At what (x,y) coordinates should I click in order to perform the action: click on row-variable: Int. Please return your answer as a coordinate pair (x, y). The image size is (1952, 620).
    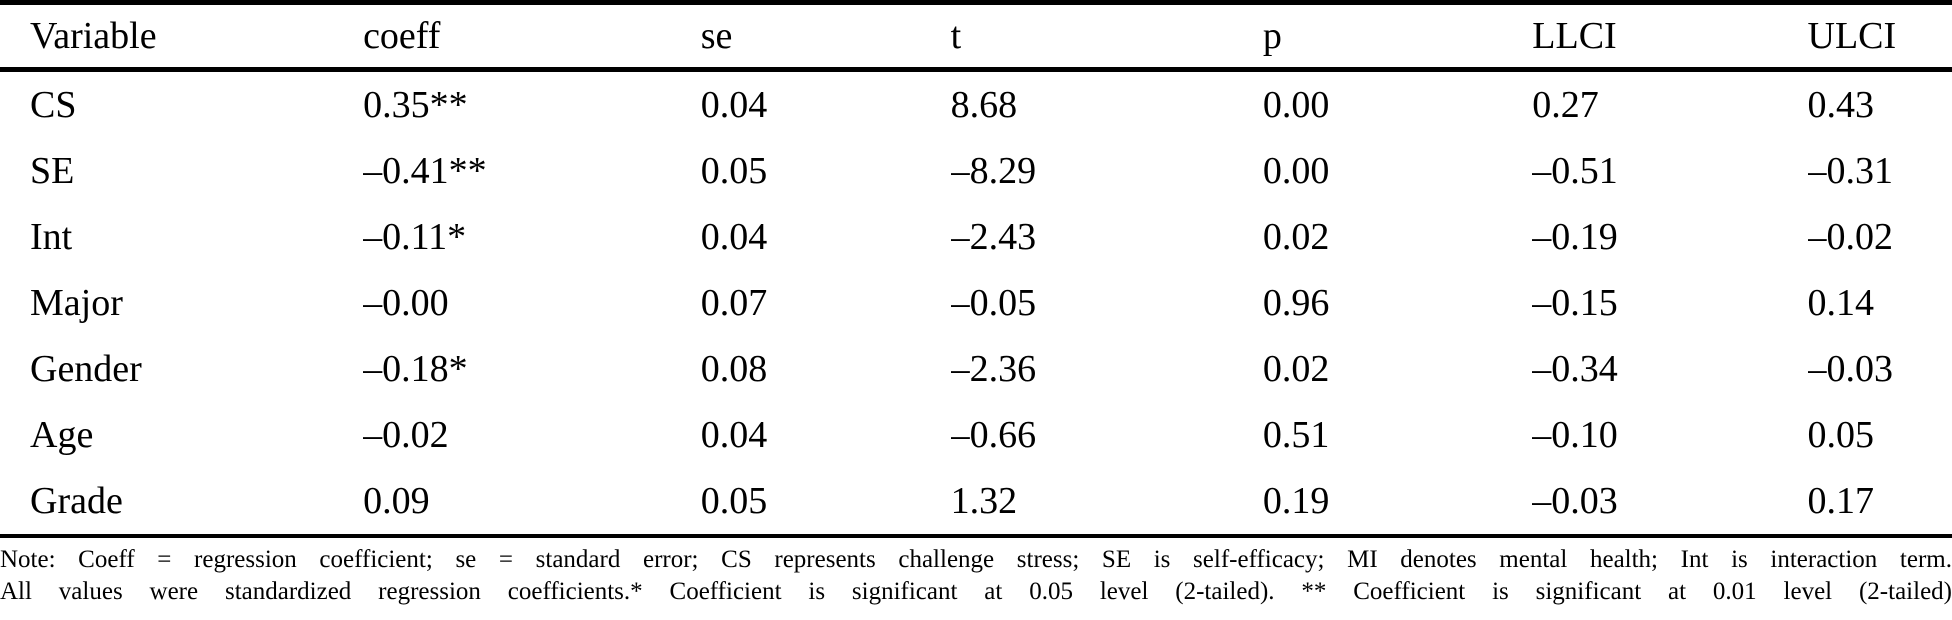
    Looking at the image, I should click on (51, 237).